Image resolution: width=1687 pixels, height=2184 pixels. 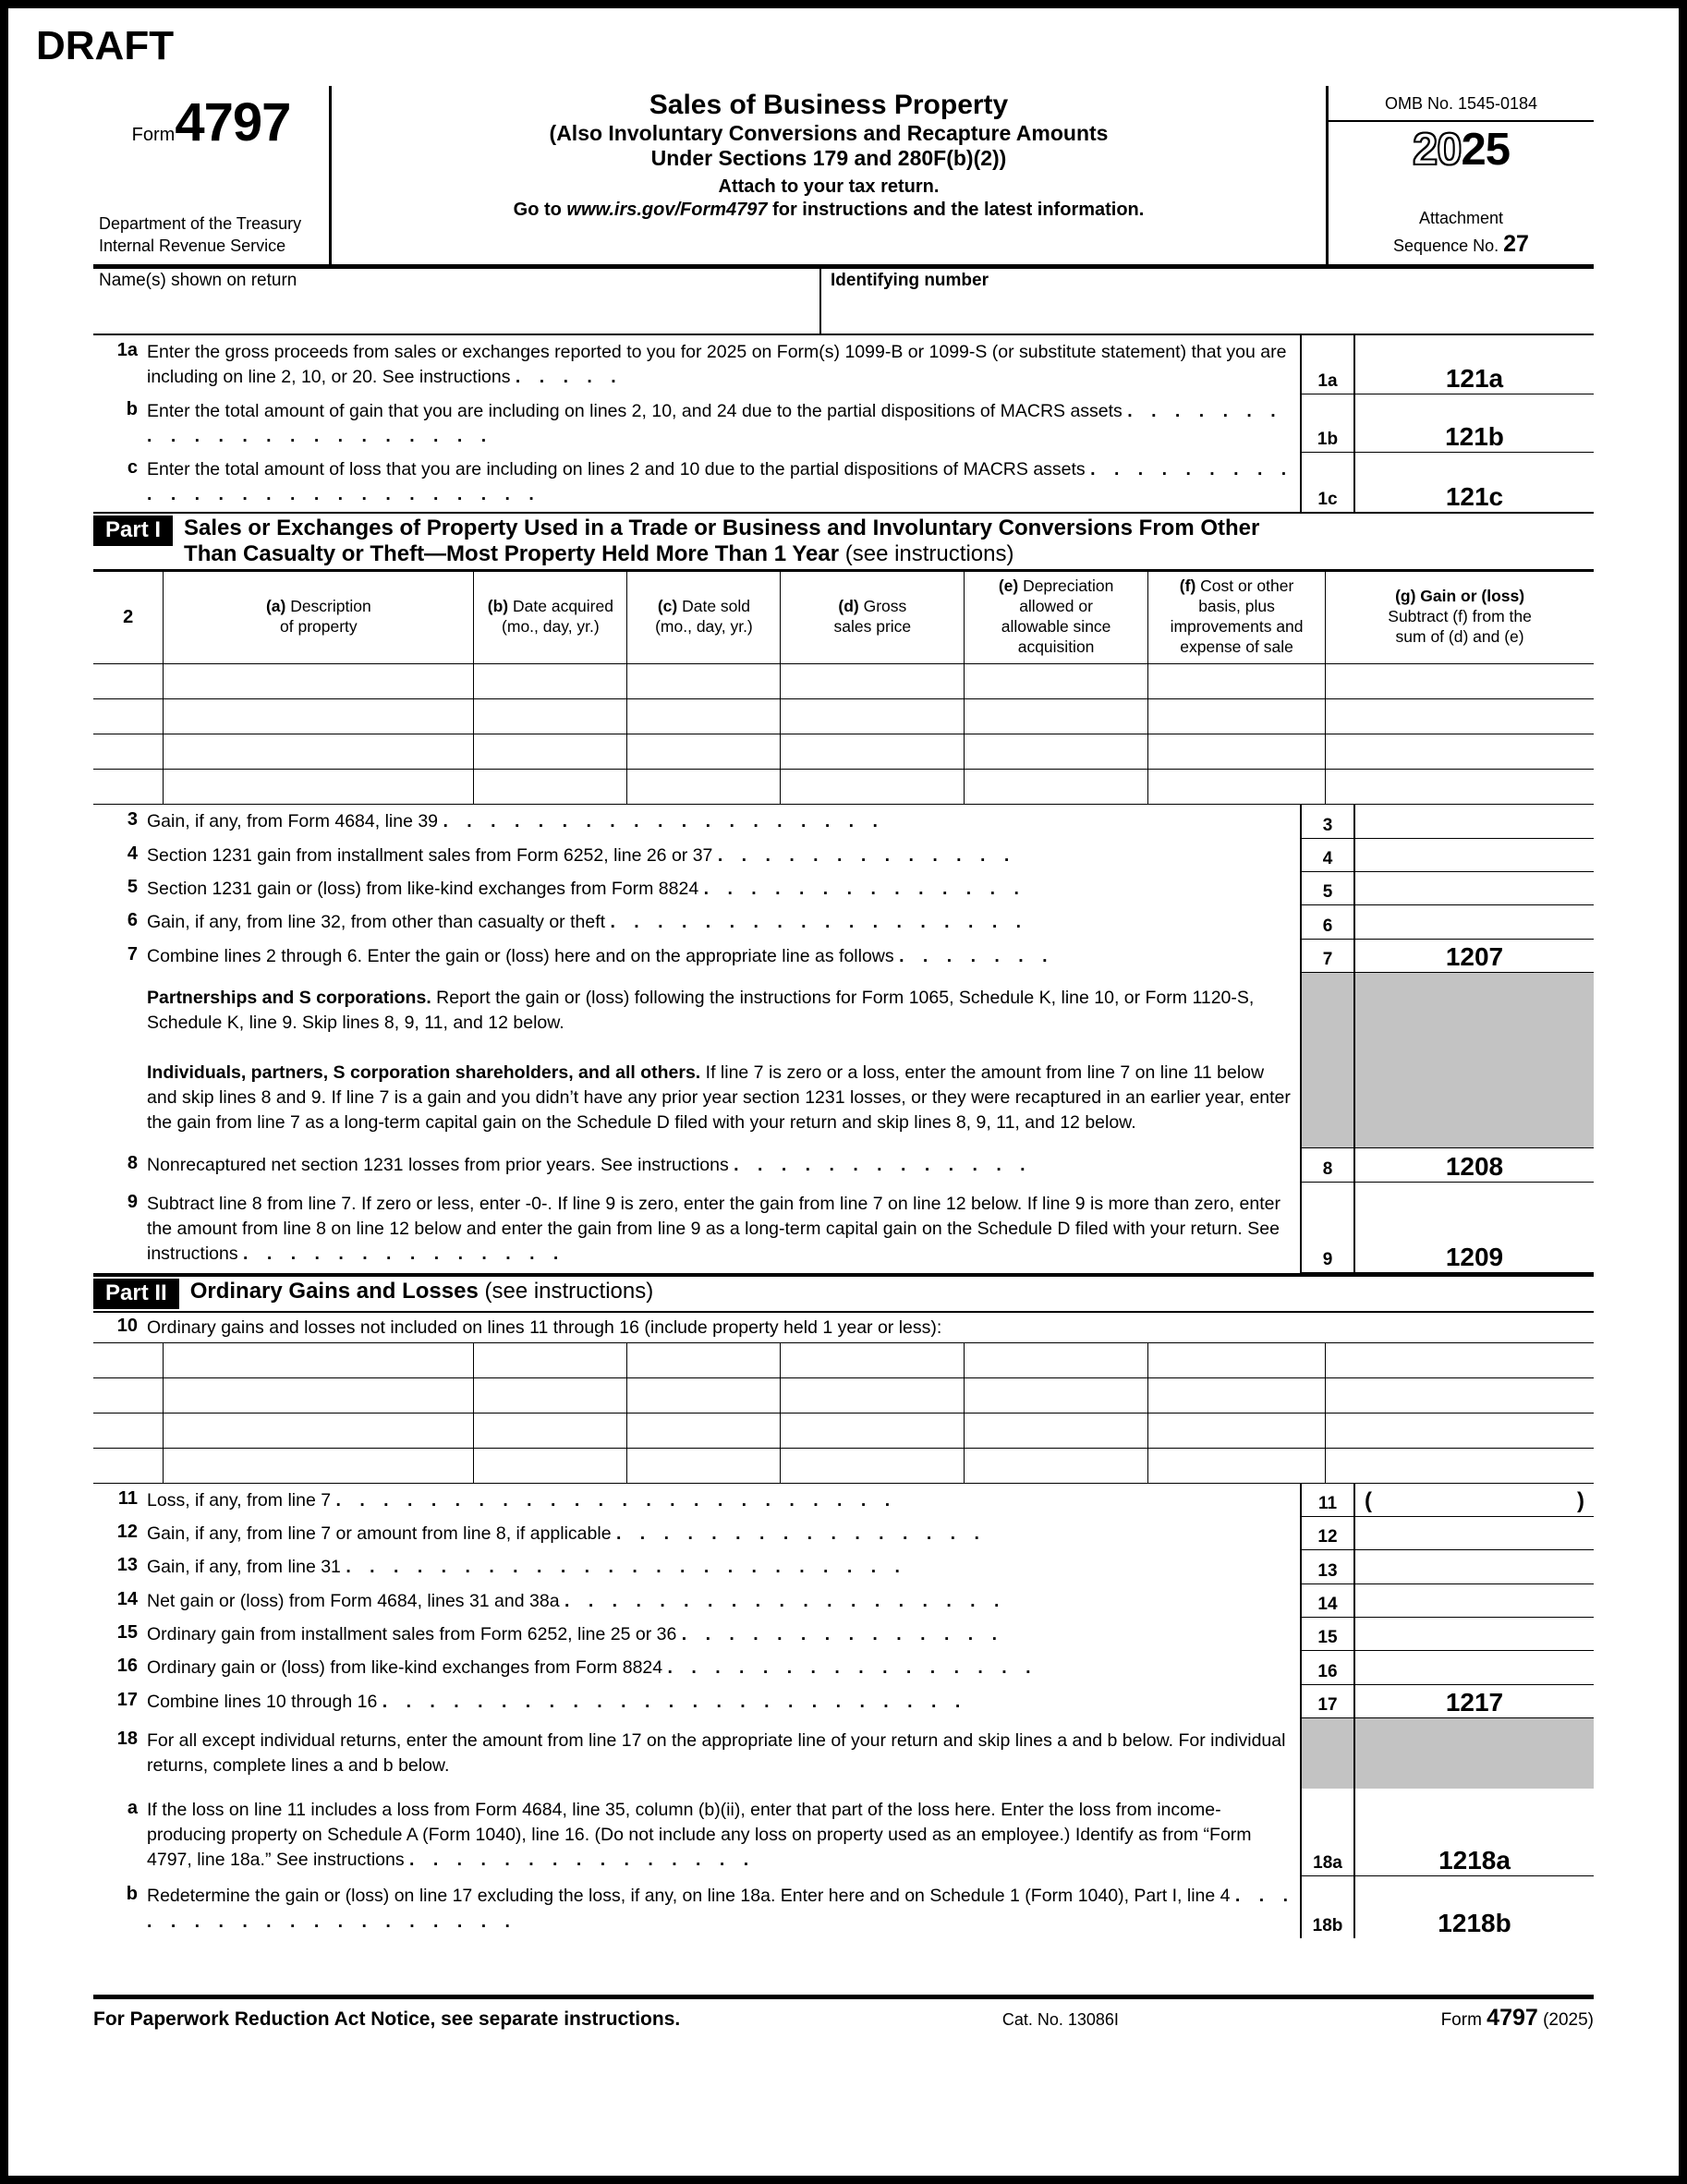 I want to click on line-18b-value: 1218b, so click(x=1473, y=1907).